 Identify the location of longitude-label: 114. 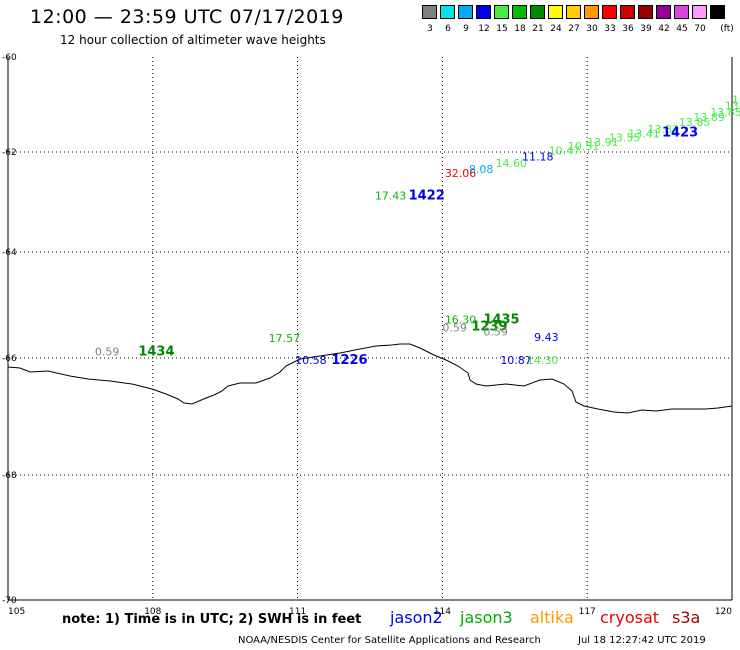
(442, 612).